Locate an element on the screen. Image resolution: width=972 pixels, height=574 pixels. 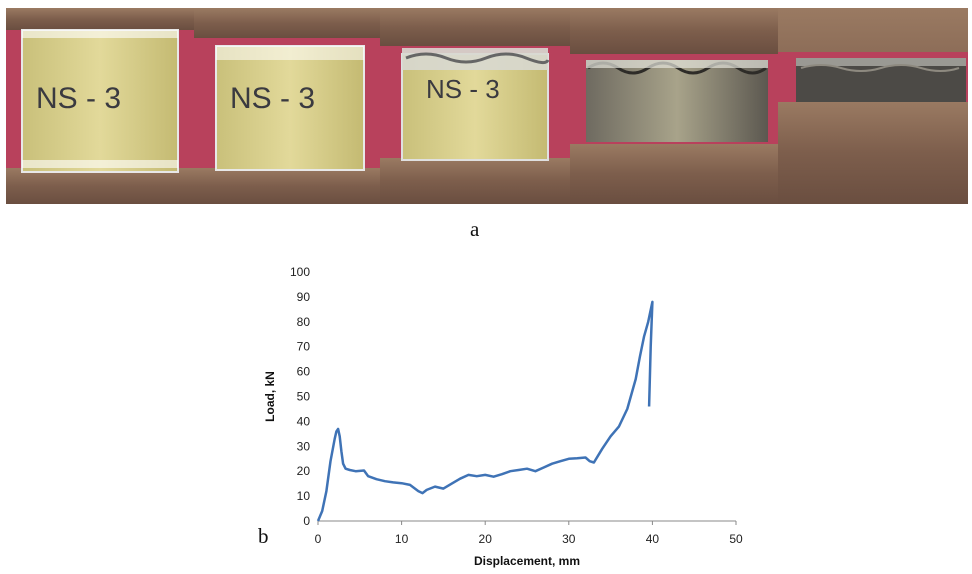
x-tick-label: 50 is located at coordinates (736, 539).